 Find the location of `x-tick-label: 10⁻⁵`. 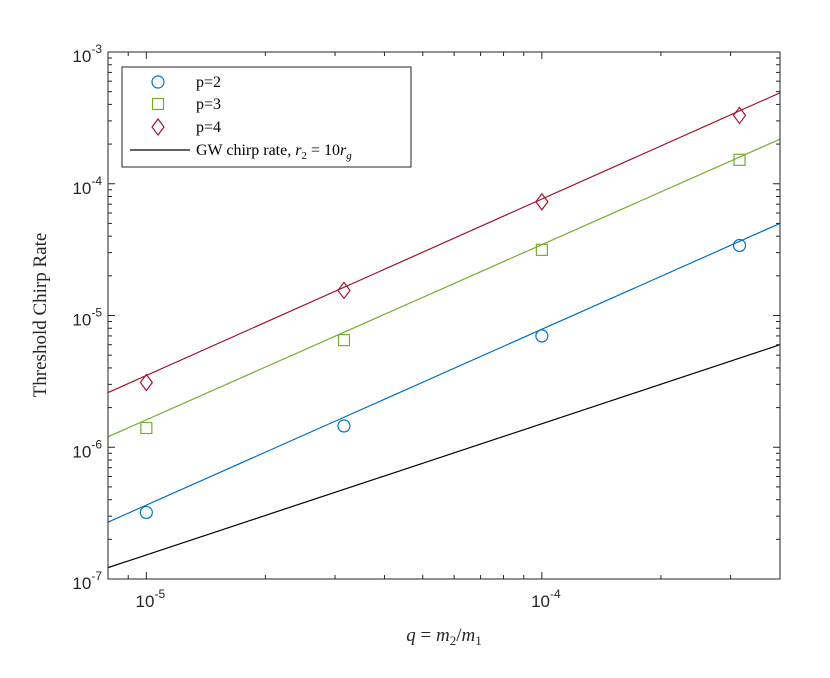

x-tick-label: 10⁻⁵ is located at coordinates (151, 599).